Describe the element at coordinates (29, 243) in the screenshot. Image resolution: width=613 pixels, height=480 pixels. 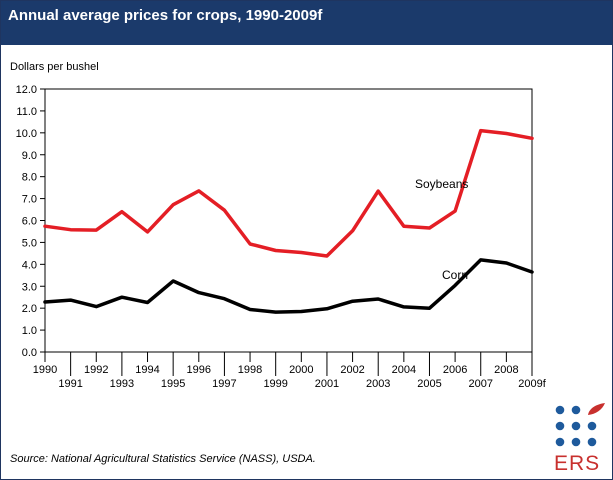
I see `y-tick-label: 5.0` at that location.